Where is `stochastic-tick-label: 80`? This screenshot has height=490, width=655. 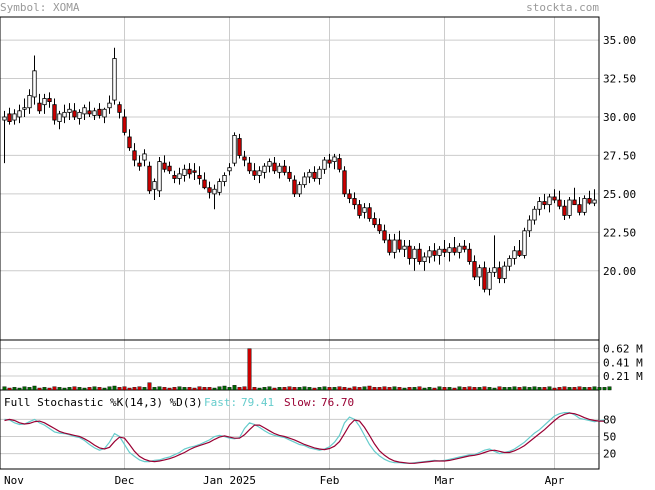 stochastic-tick-label: 80 is located at coordinates (609, 419).